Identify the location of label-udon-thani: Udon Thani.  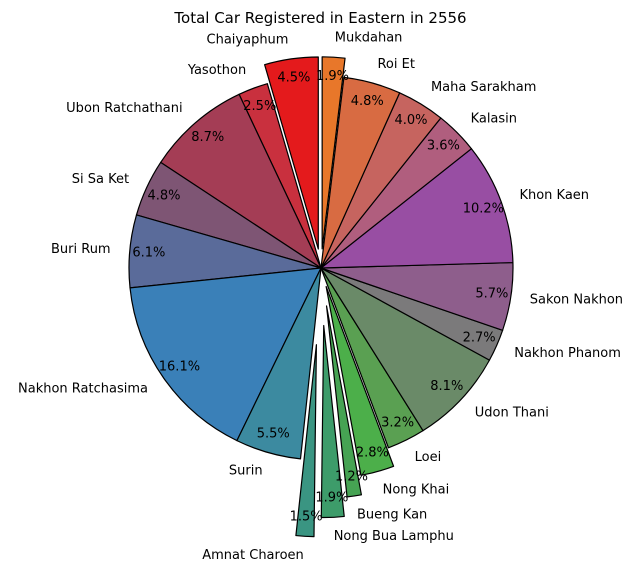
(512, 412).